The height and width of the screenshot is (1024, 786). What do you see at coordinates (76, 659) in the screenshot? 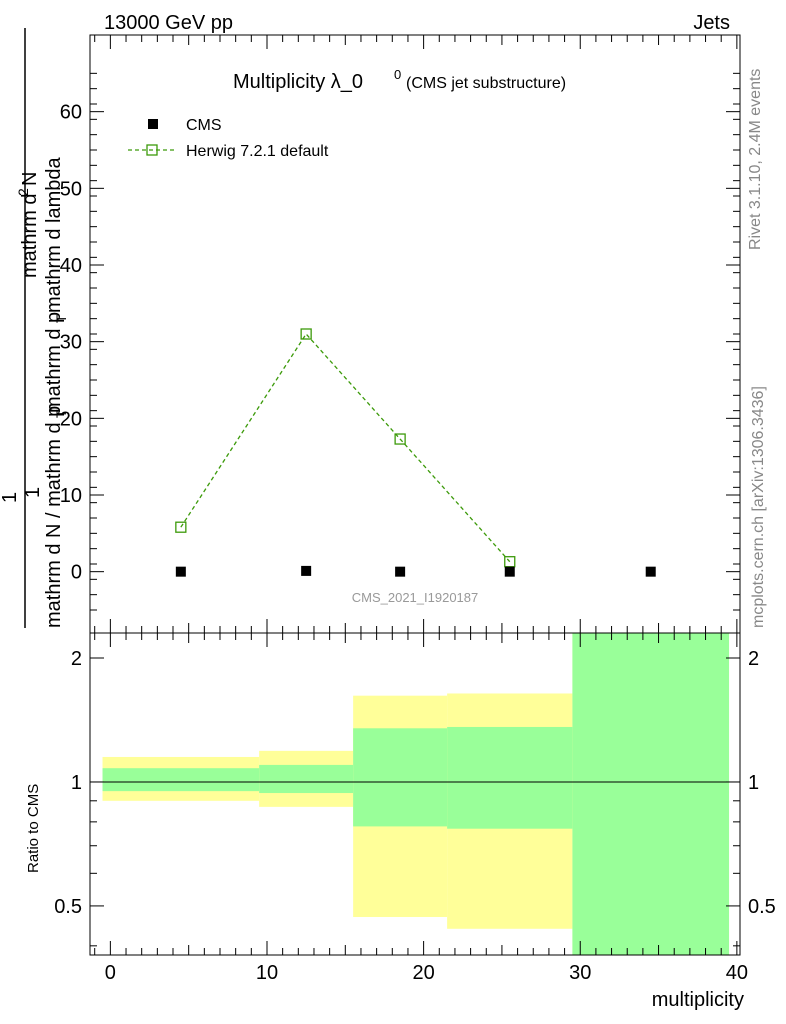
I see `ratio-ytick-label-2: 2` at bounding box center [76, 659].